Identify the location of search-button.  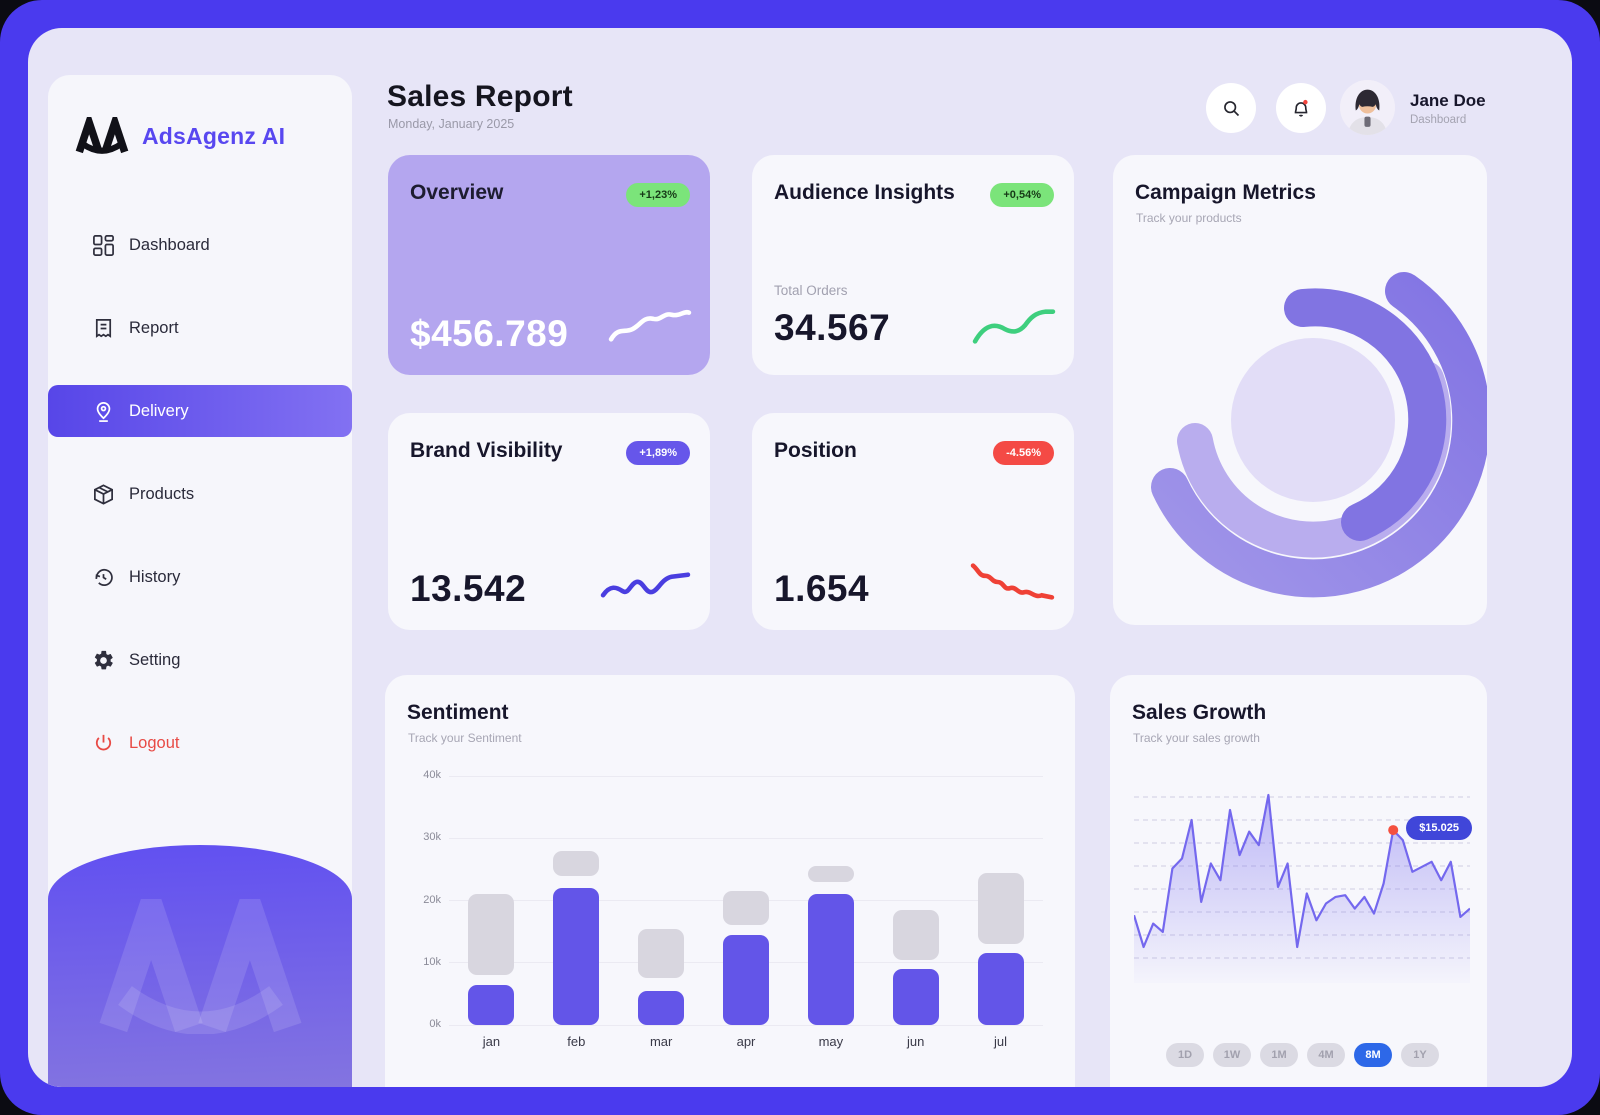
(1231, 108).